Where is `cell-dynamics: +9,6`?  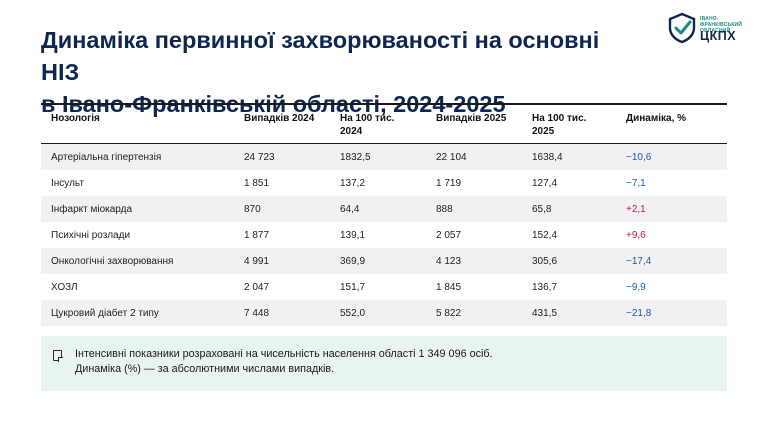
cell-dynamics: +9,6 is located at coordinates (636, 235).